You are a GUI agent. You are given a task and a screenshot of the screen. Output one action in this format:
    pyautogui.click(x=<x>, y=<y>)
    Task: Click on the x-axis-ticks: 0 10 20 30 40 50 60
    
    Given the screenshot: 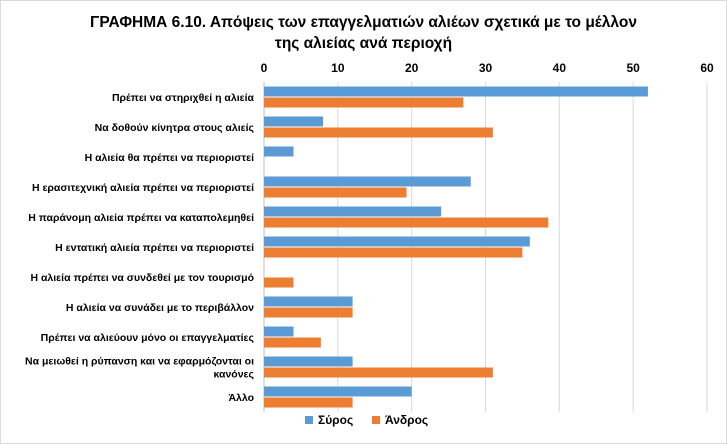 What is the action you would take?
    pyautogui.click(x=487, y=68)
    